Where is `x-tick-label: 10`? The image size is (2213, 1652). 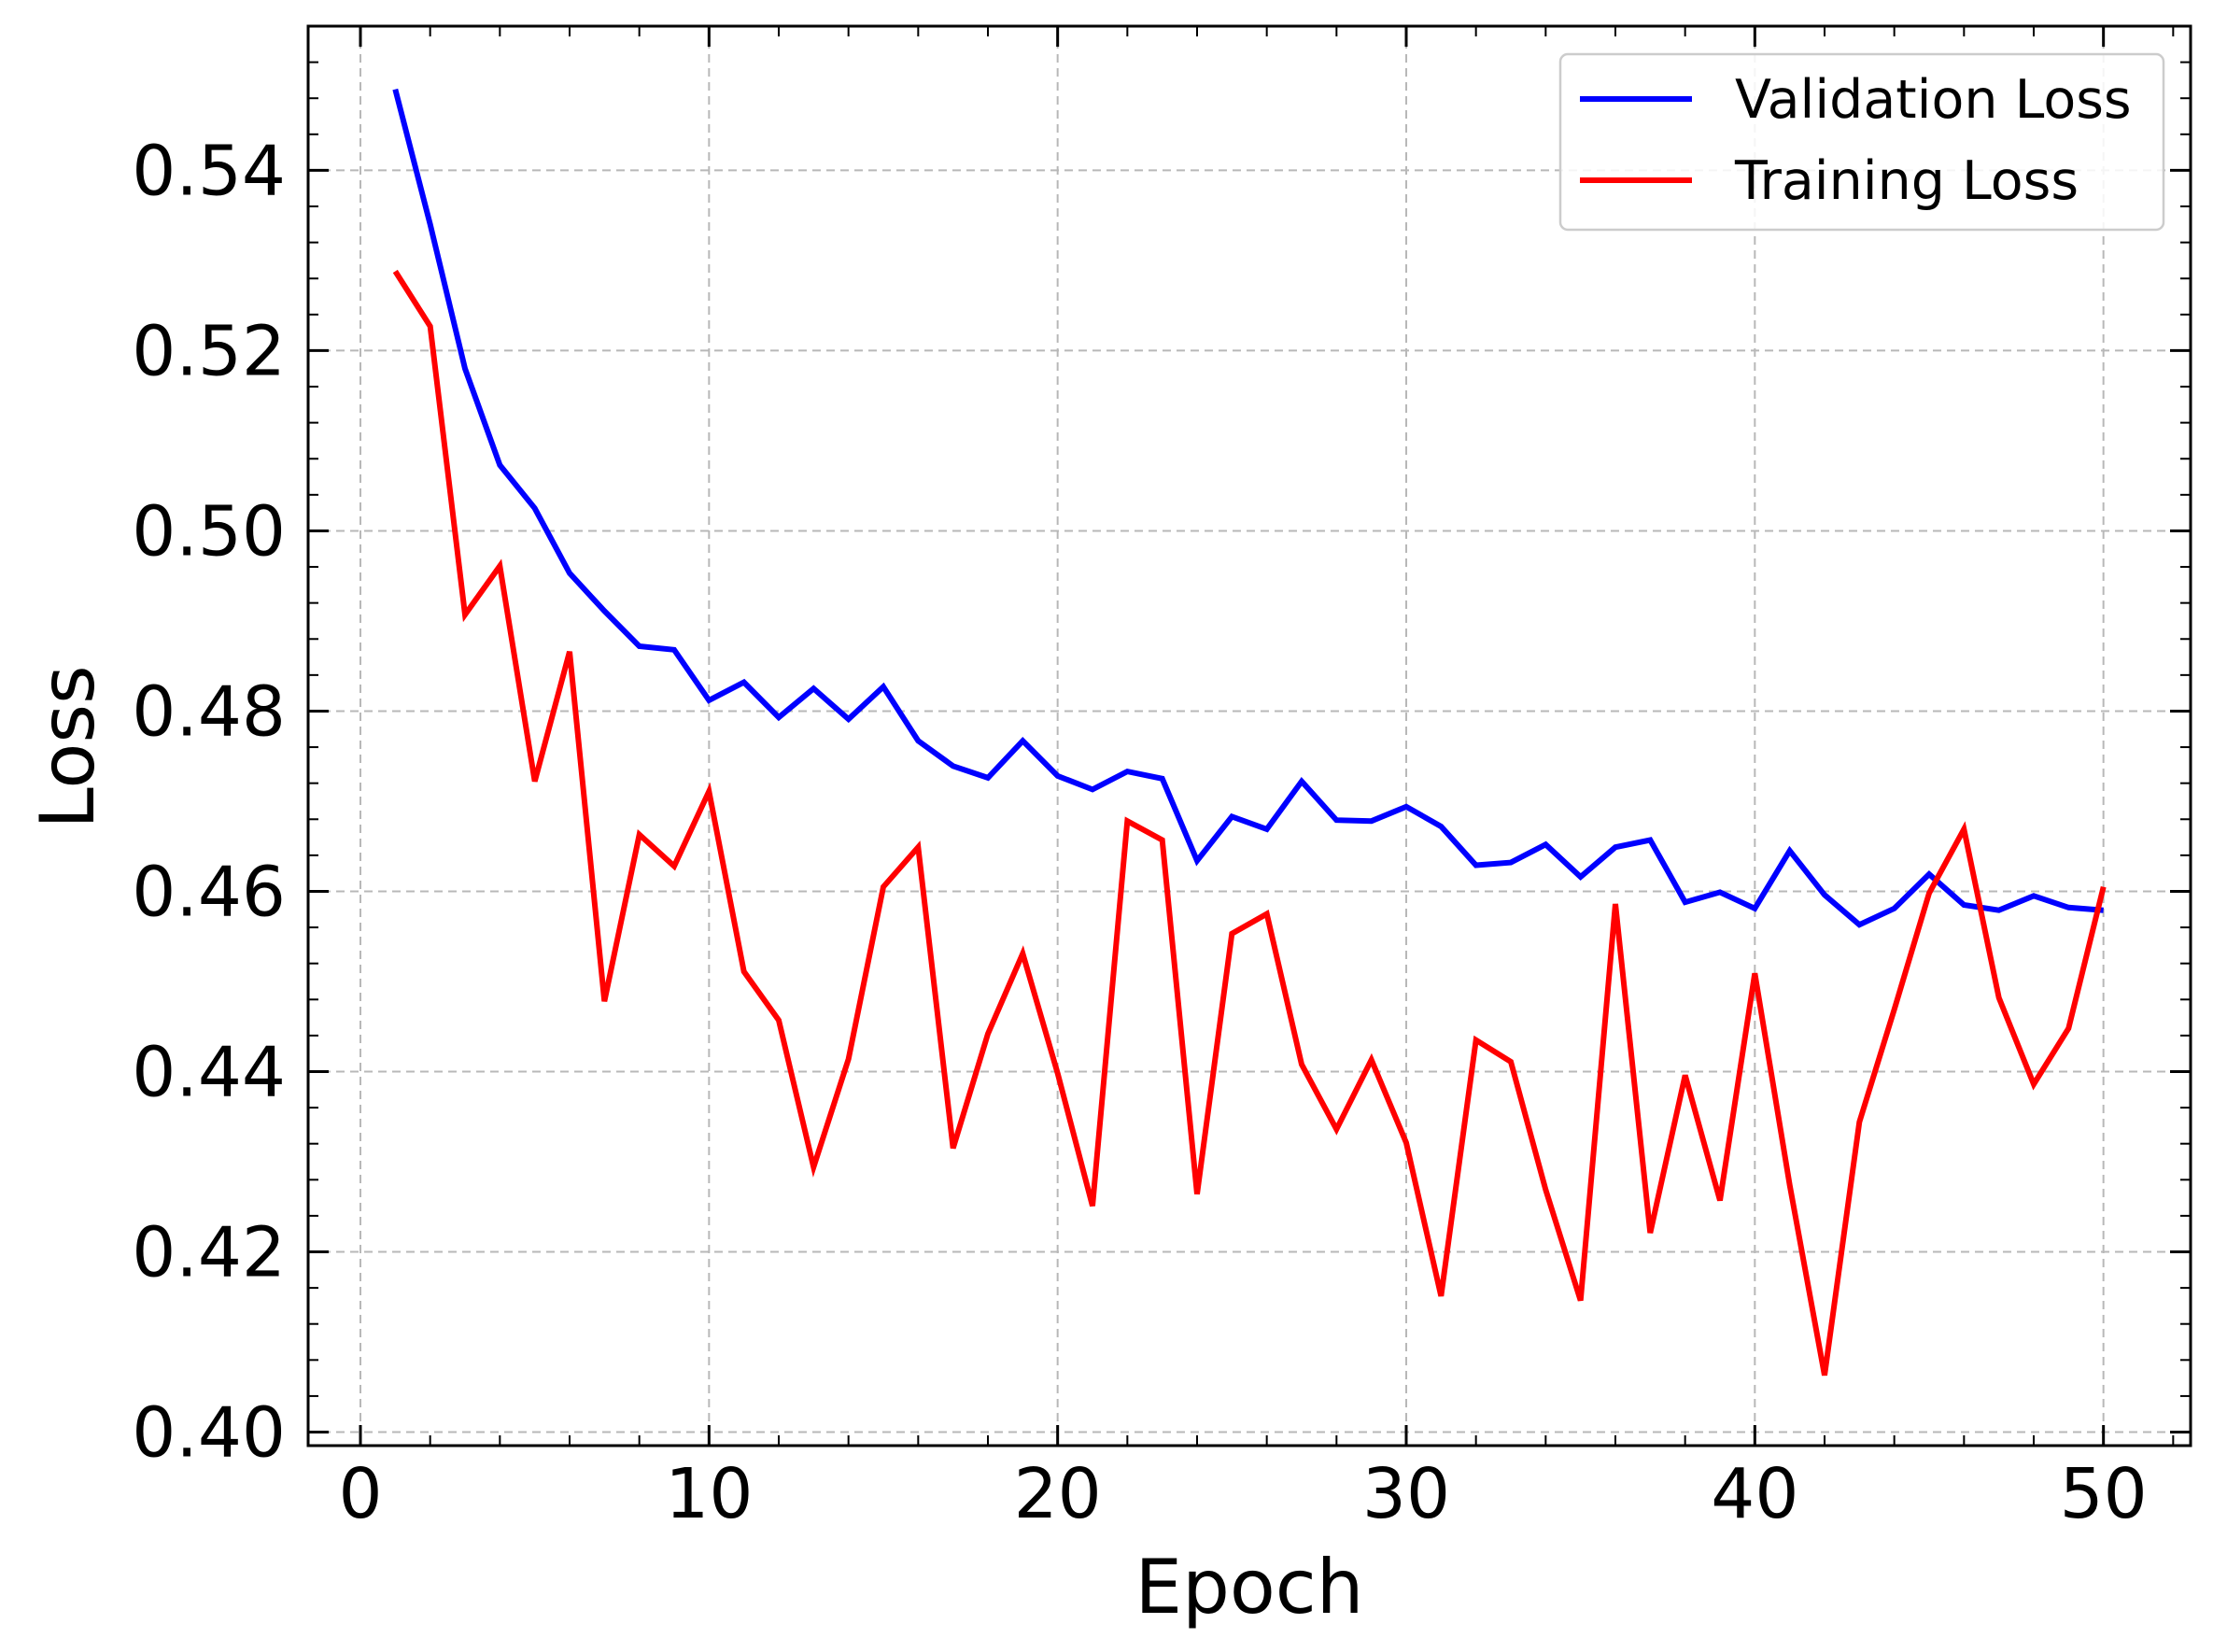 x-tick-label: 10 is located at coordinates (709, 1494).